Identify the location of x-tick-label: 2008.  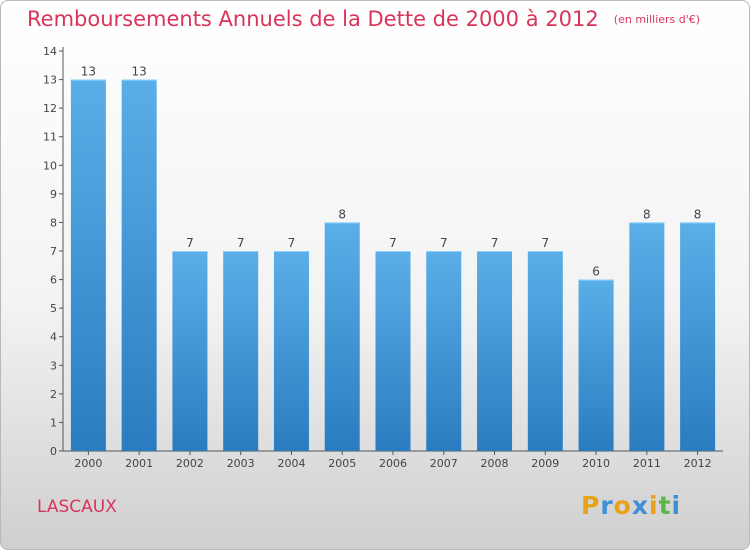
(495, 463).